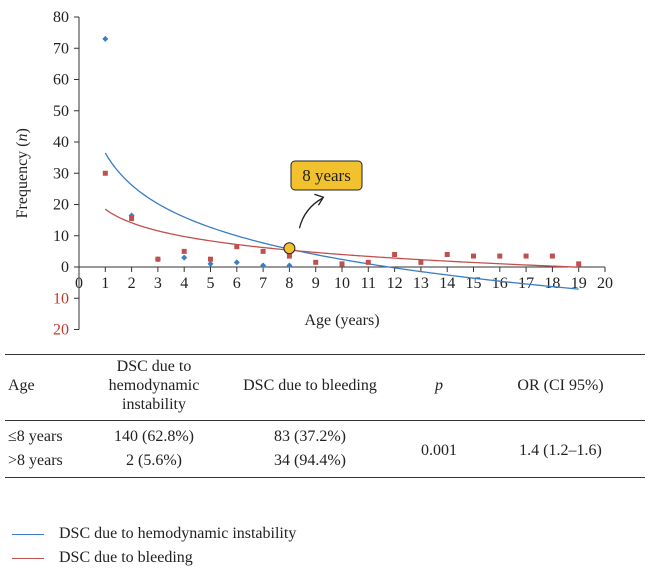  I want to click on header-p: p, so click(439, 385).